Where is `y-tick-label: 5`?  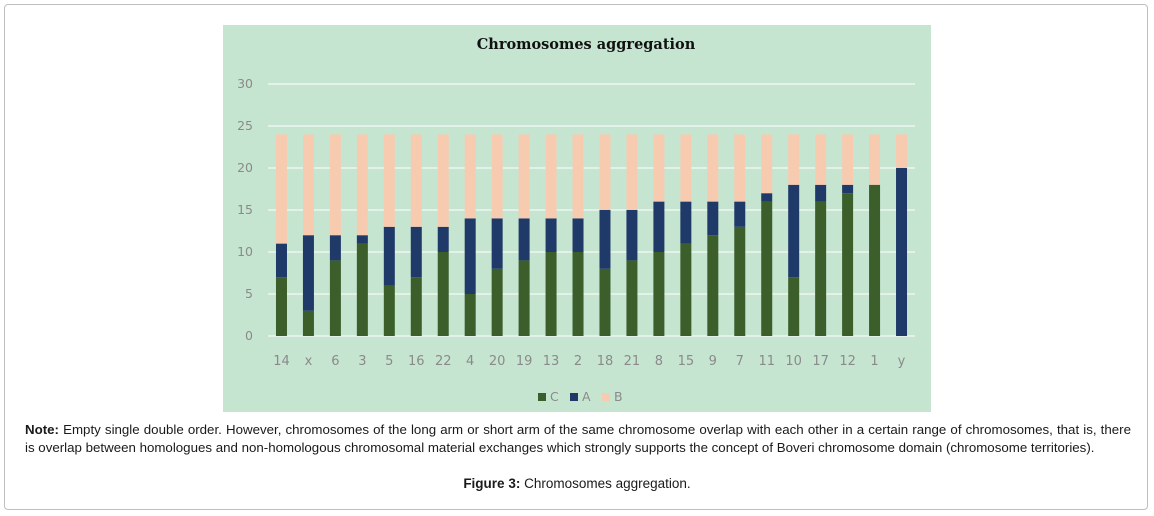
y-tick-label: 5 is located at coordinates (249, 293).